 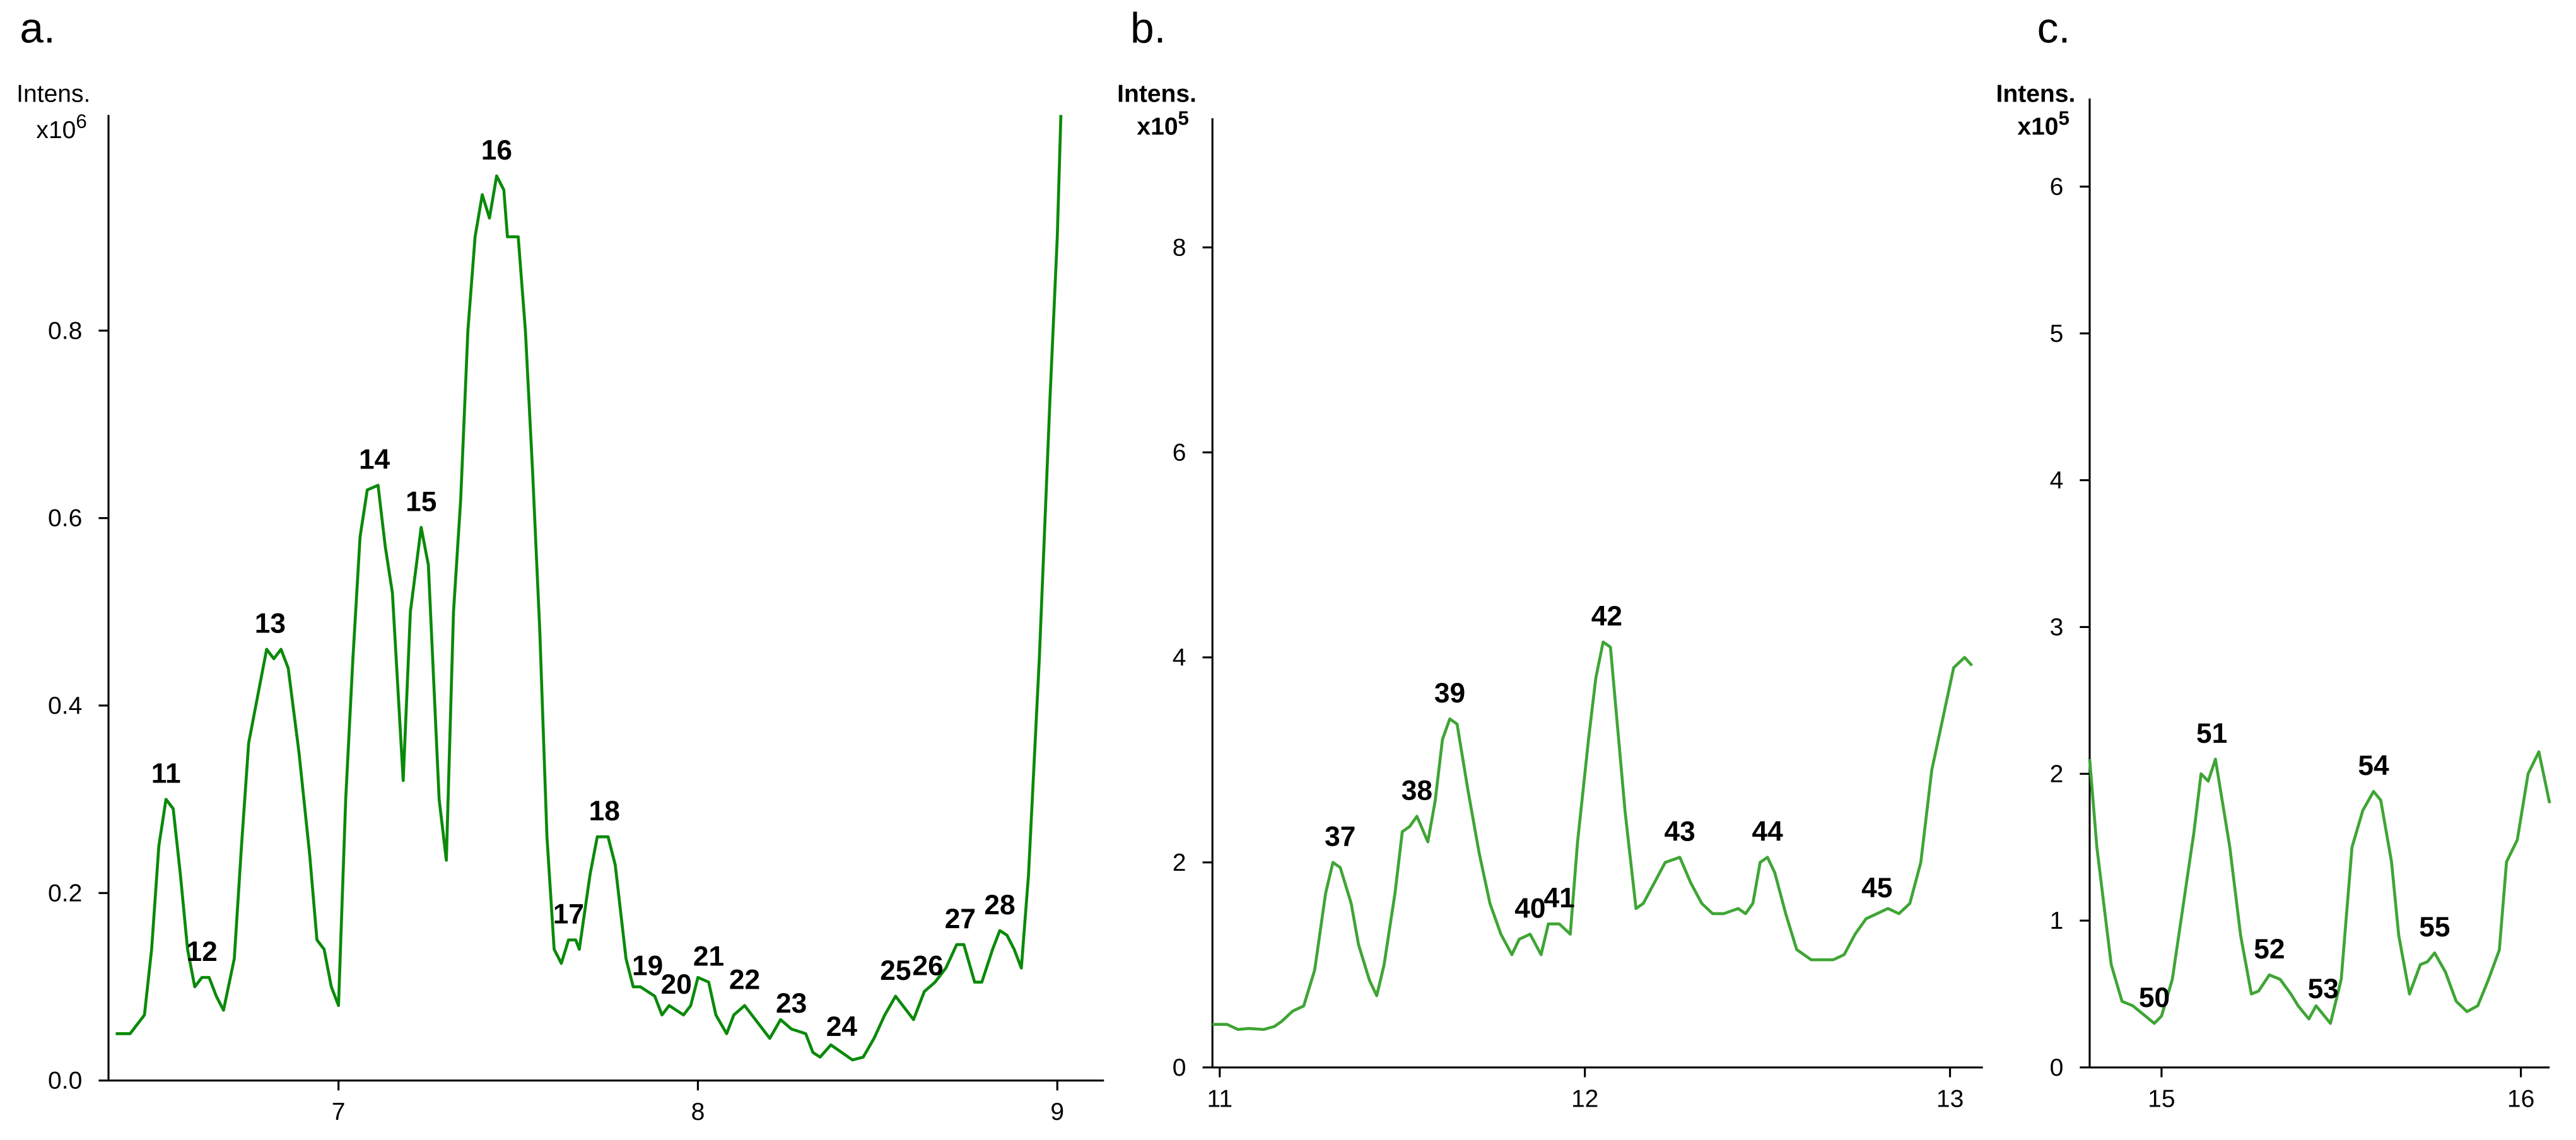 I want to click on peak-label: 14, so click(x=374, y=460).